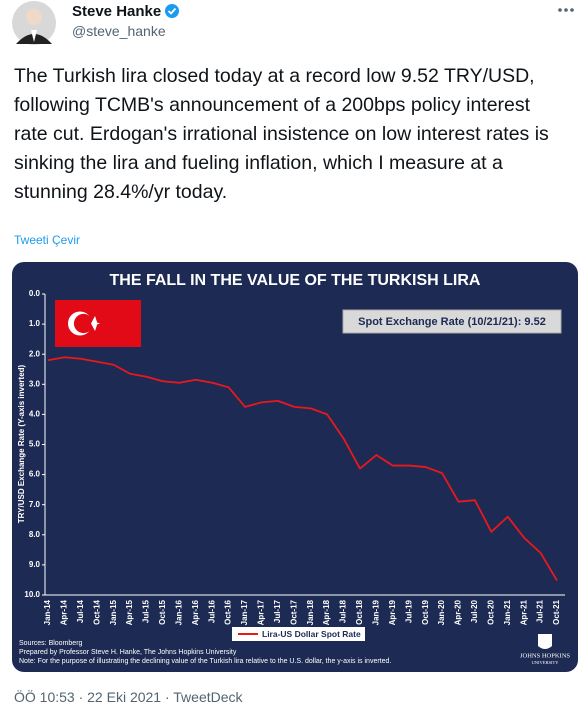 This screenshot has height=726, width=588. I want to click on x-tick-label: Oct-18, so click(359, 611).